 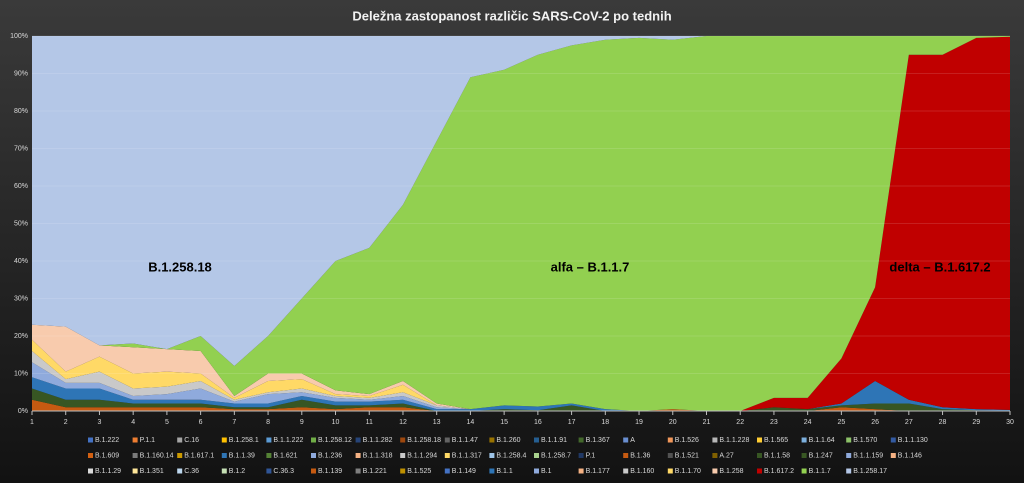 I want to click on legend-label: A.27, so click(x=726, y=455).